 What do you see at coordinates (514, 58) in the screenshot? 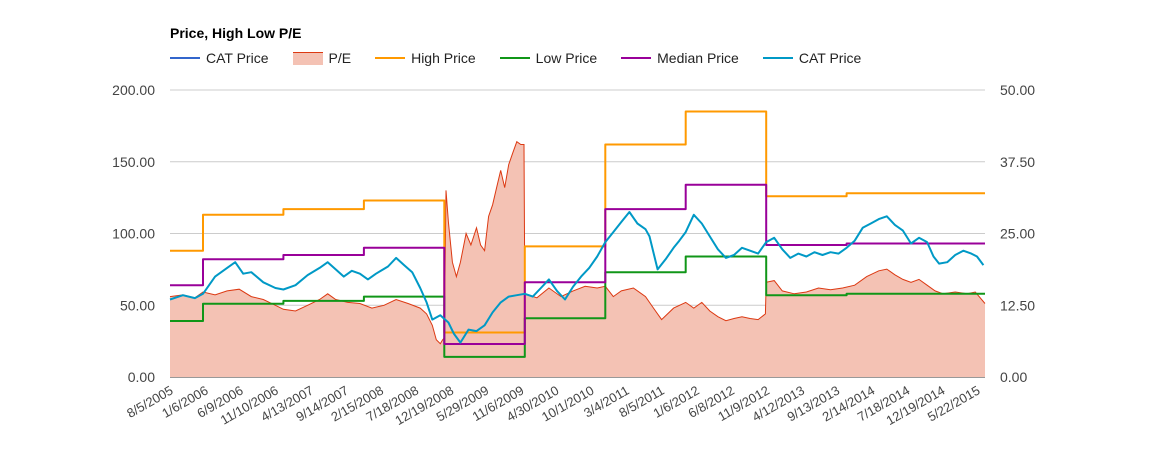
I see `legend-swatch-low-price` at bounding box center [514, 58].